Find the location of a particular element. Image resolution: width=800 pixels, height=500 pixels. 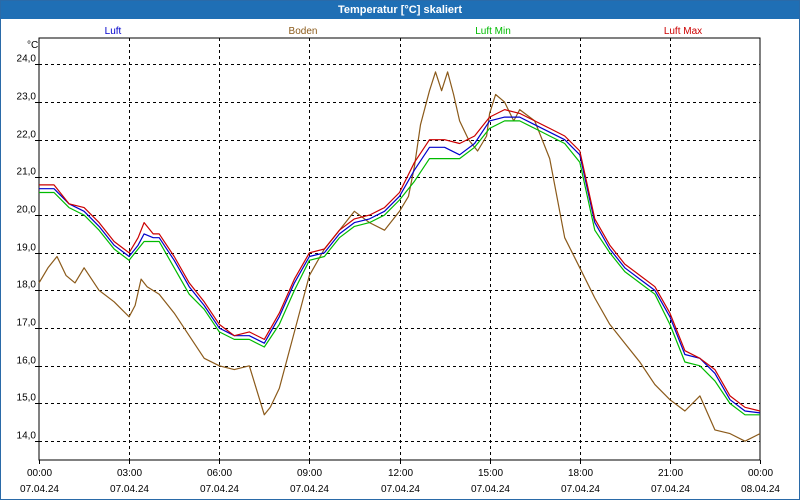

y-tick-label: 22,0 is located at coordinates (27, 135).